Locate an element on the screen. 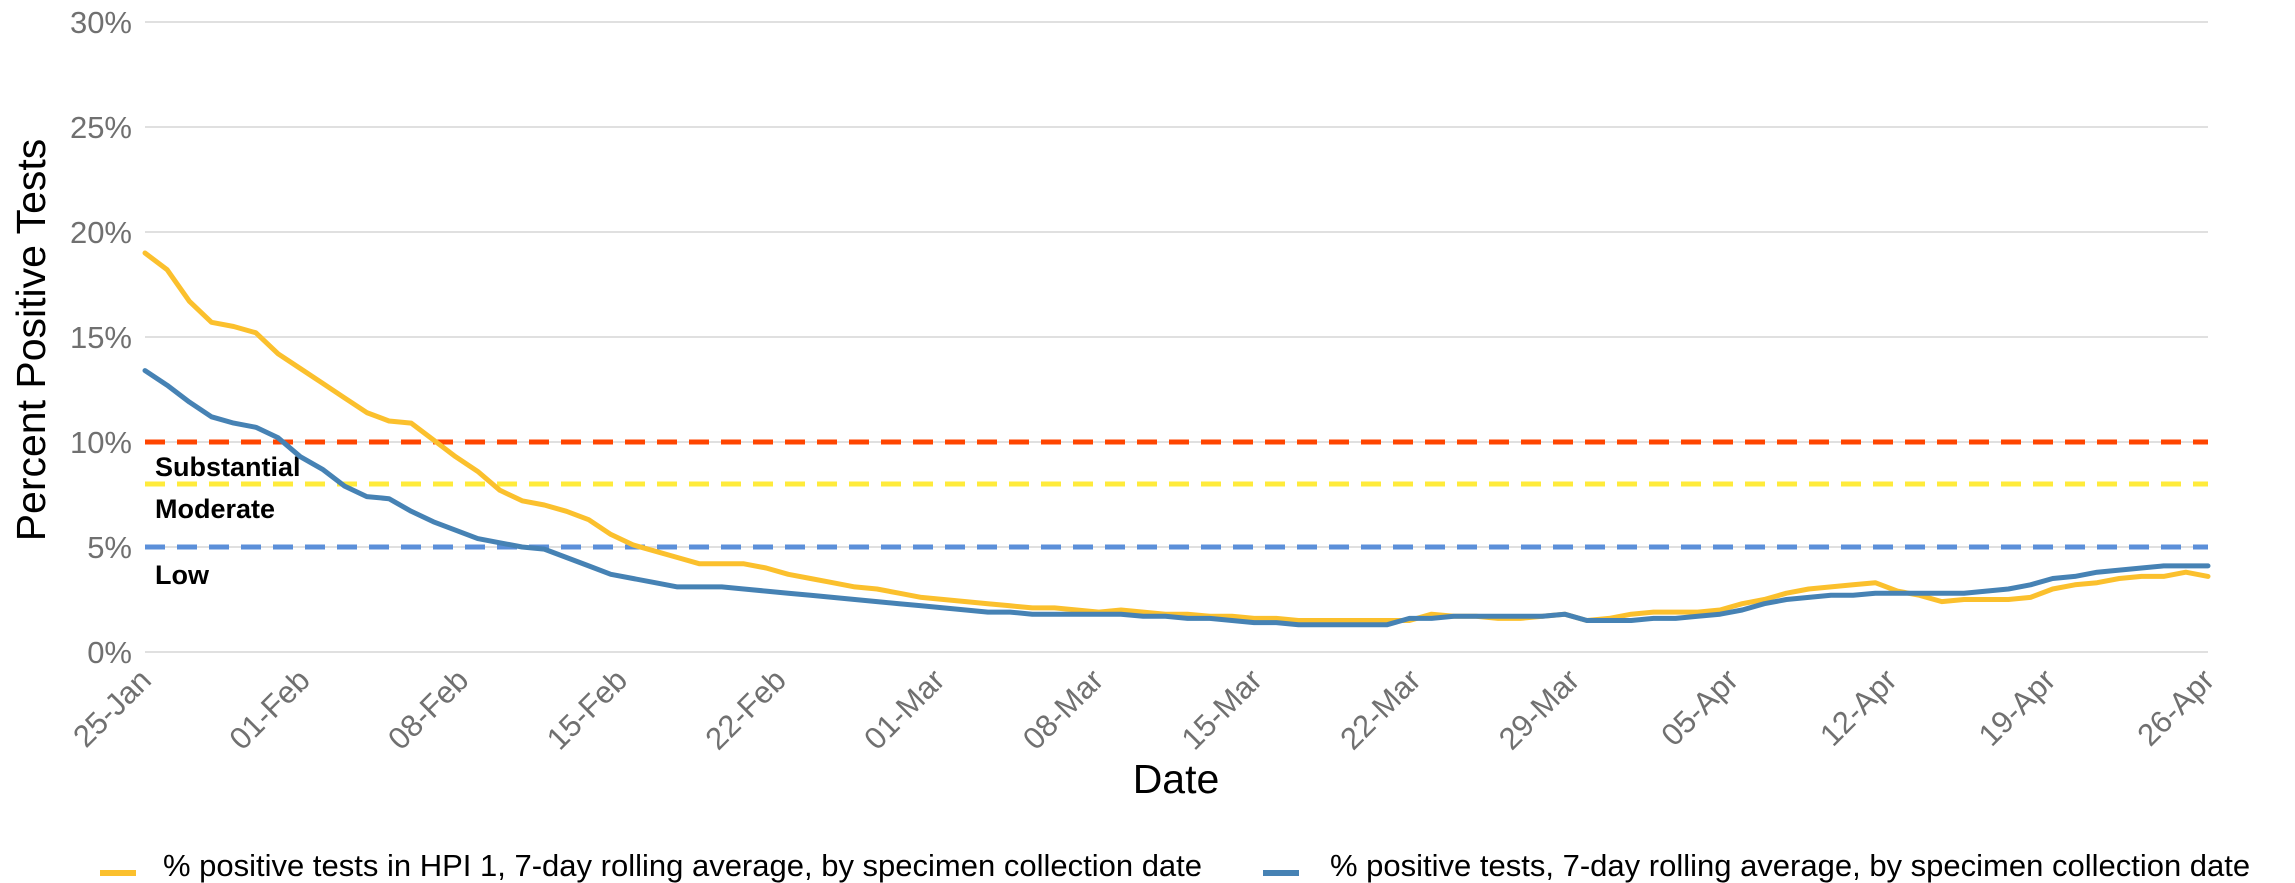 Image resolution: width=2295 pixels, height=883 pixels. y-tick-label: 0% is located at coordinates (109, 652).